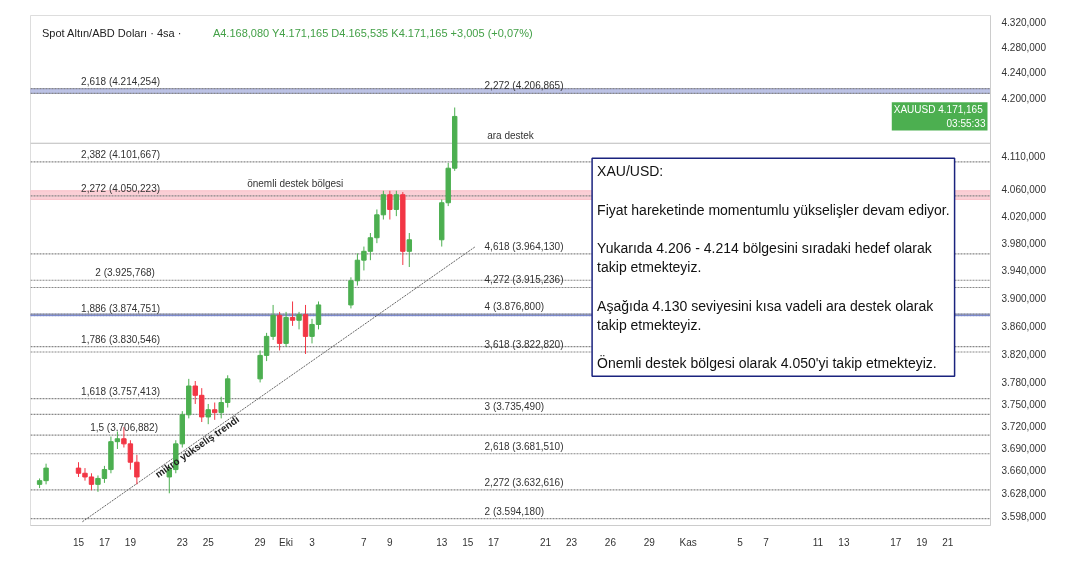  I want to click on annotation: Fiyat hareketinde momentumlu yükselişler devam ediyor., so click(773, 209).